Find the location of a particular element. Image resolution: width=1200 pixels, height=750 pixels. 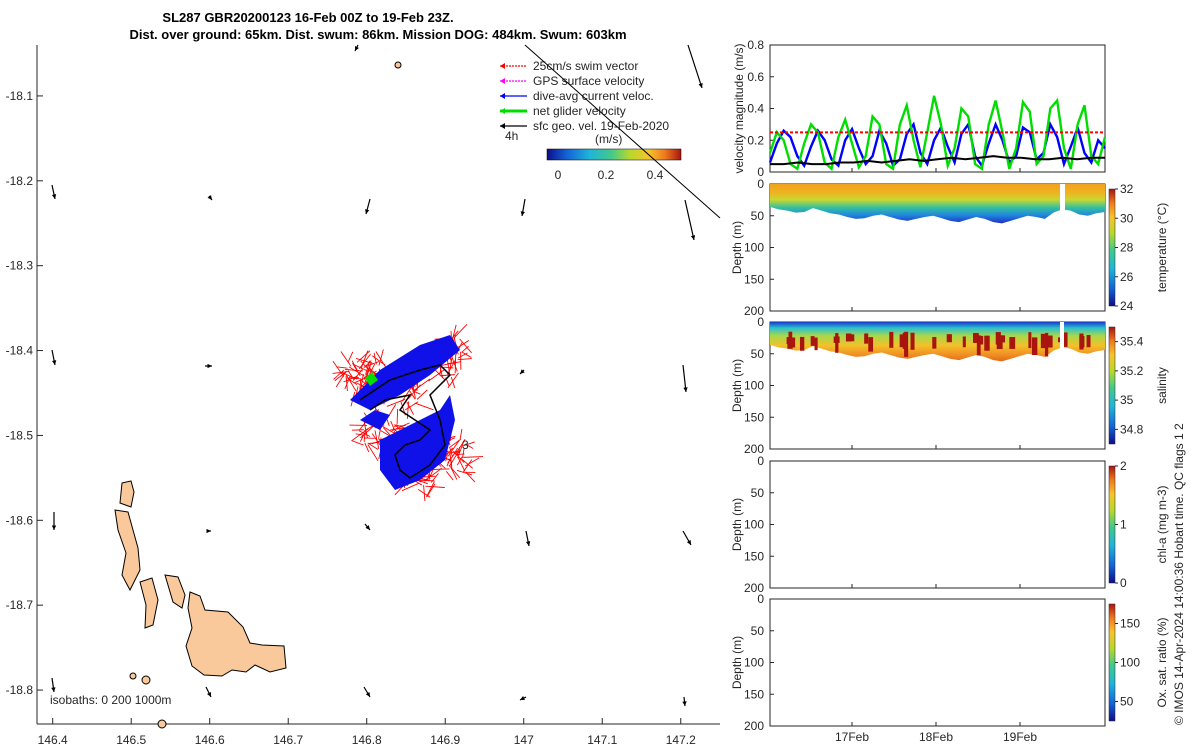

legend-item: GPS surface velocity is located at coordinates (572, 81).